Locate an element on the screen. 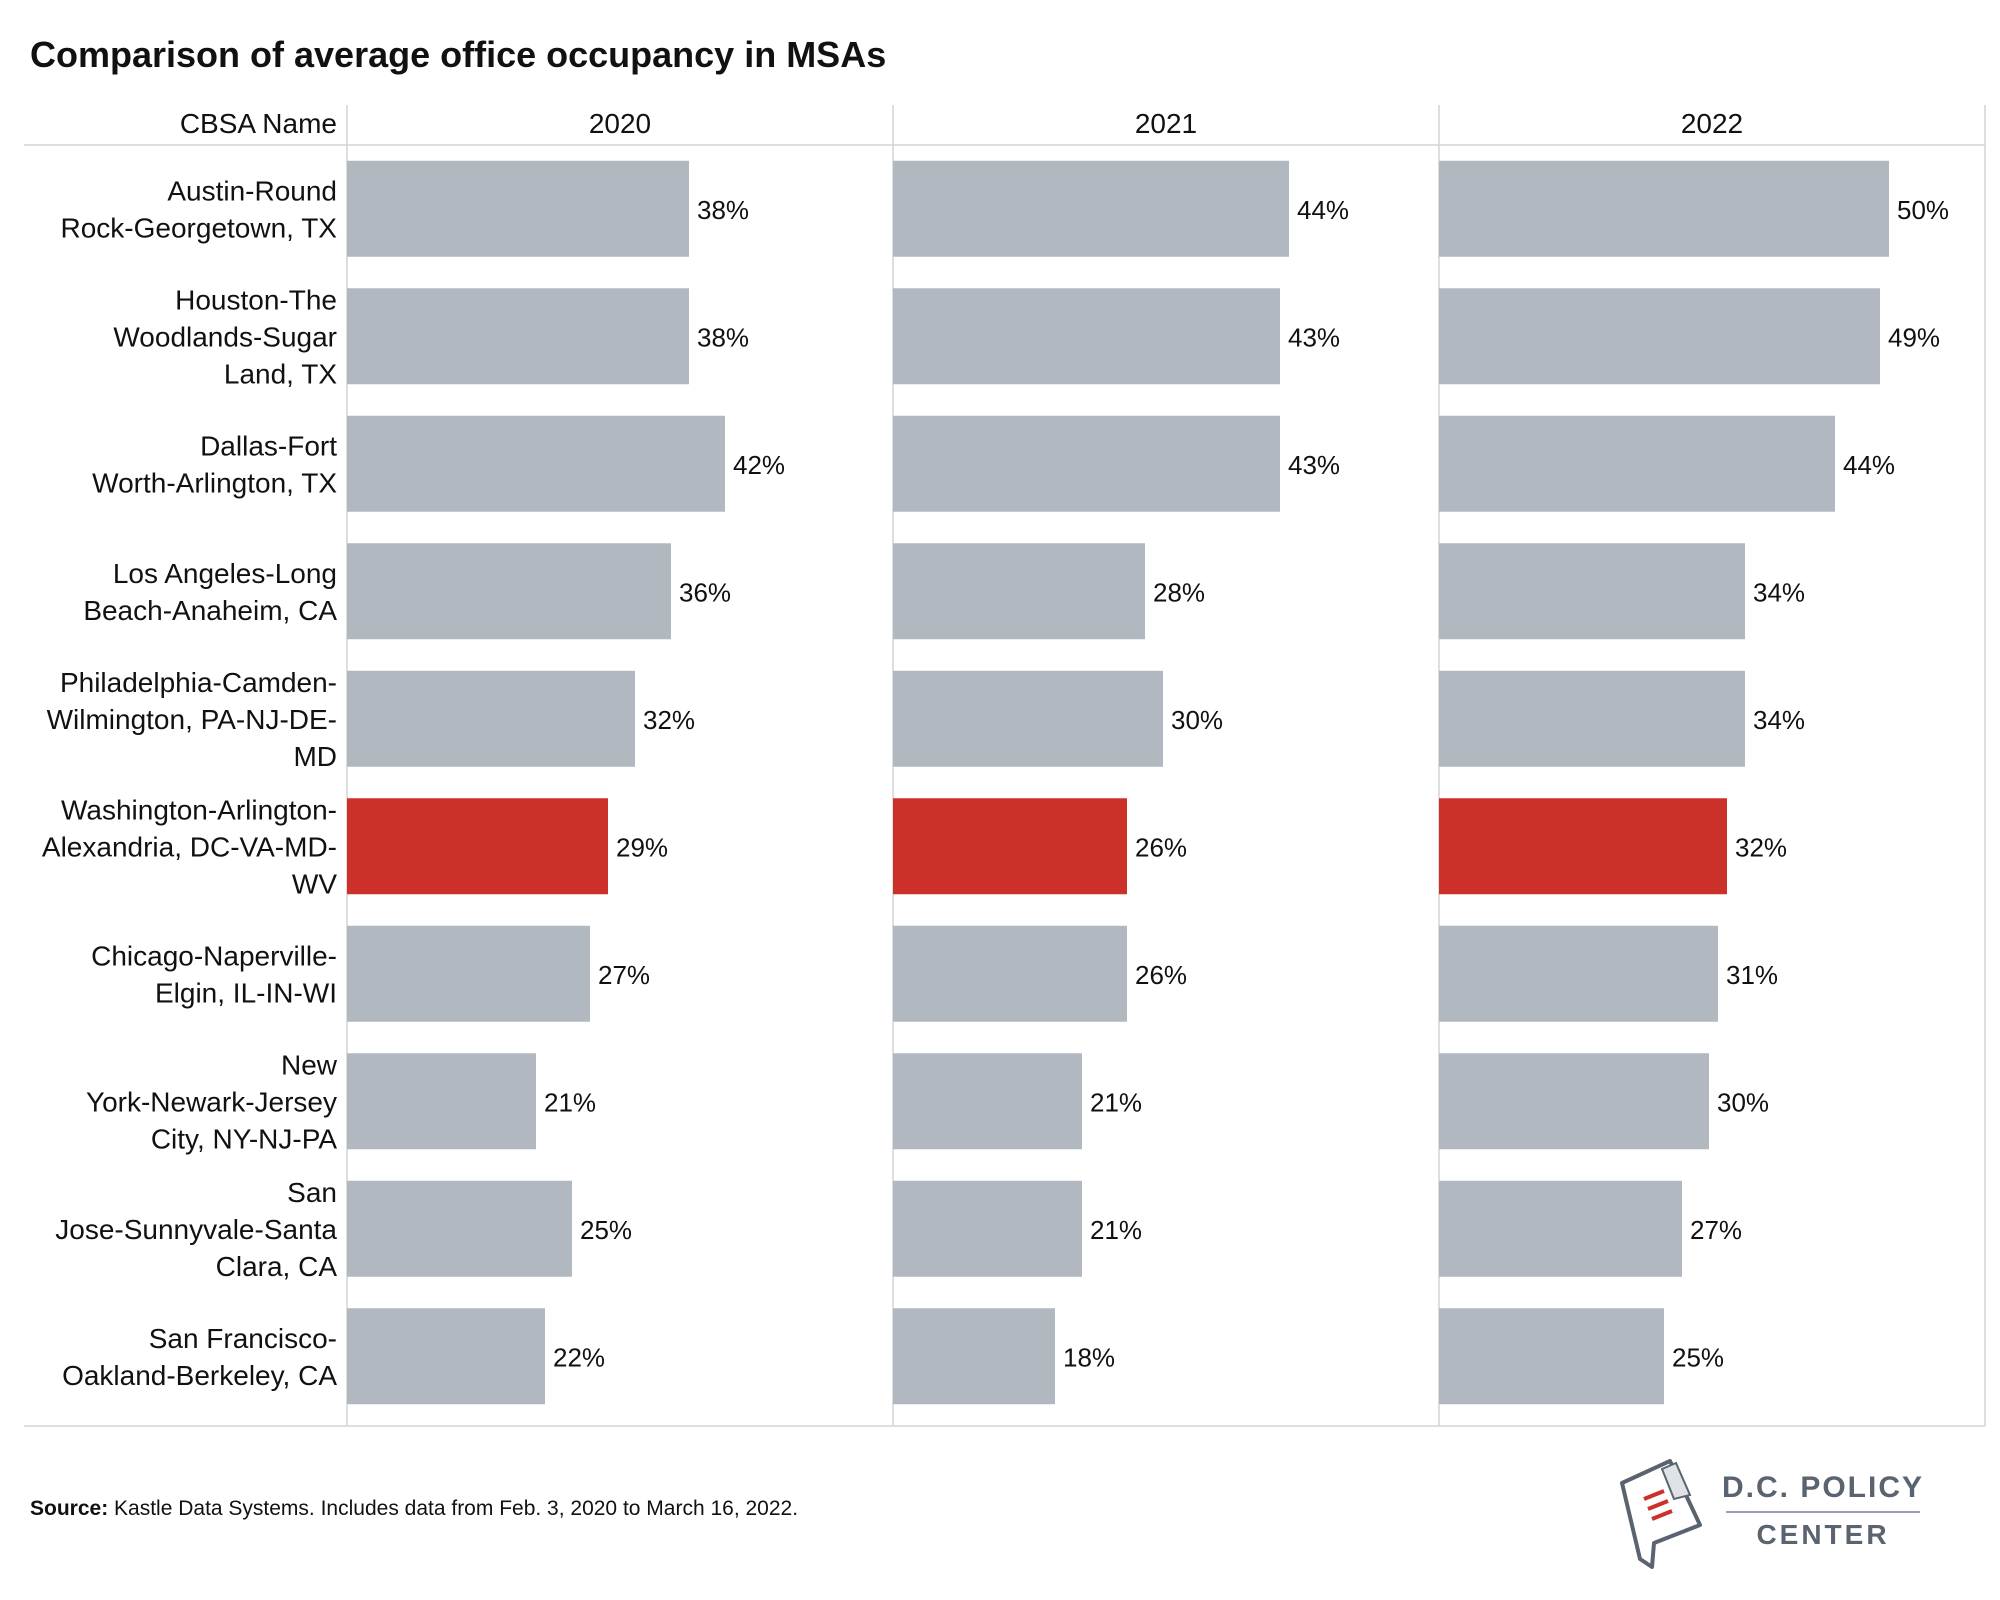 The width and height of the screenshot is (2000, 1600). value-label-2020: 42% is located at coordinates (759, 465).